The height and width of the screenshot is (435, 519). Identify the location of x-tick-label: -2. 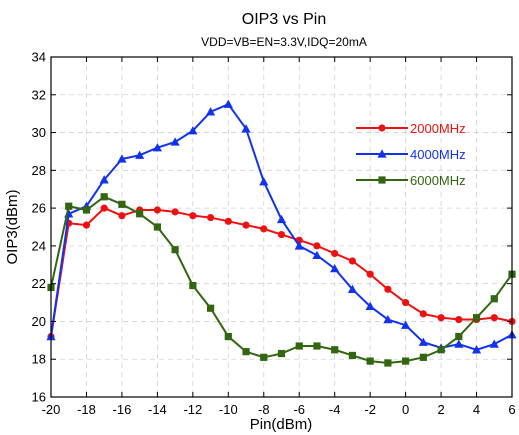
(370, 409).